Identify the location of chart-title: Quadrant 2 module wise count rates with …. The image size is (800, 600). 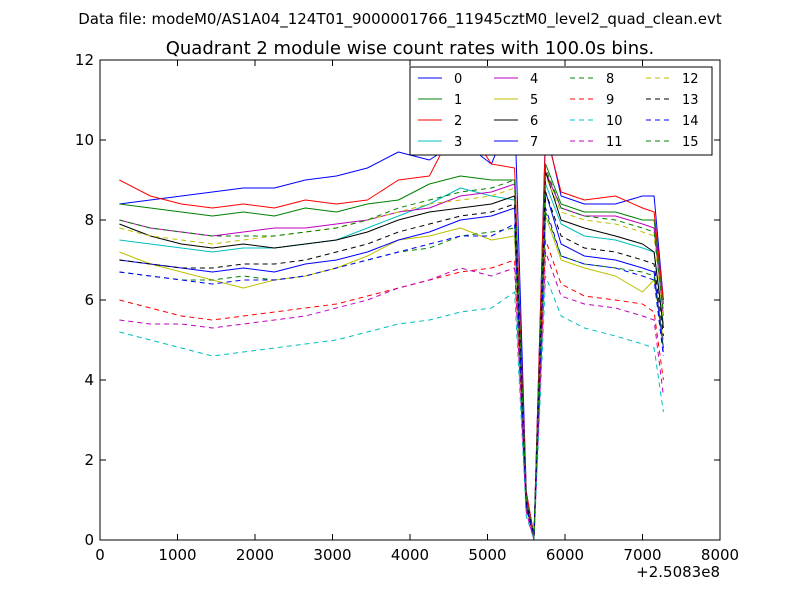
(410, 48).